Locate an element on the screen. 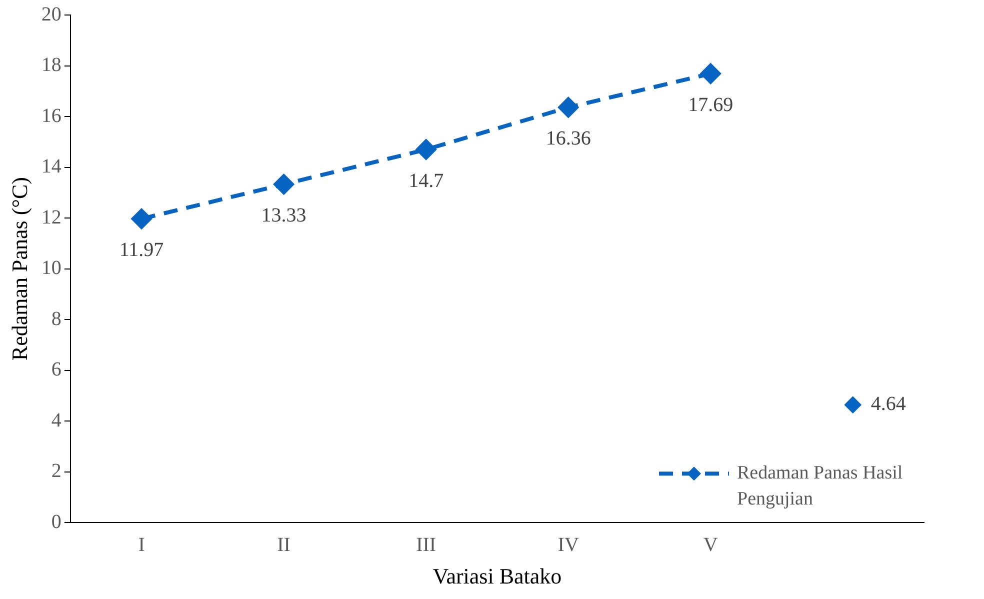 This screenshot has width=984, height=599. data-label: 16.36 is located at coordinates (568, 139).